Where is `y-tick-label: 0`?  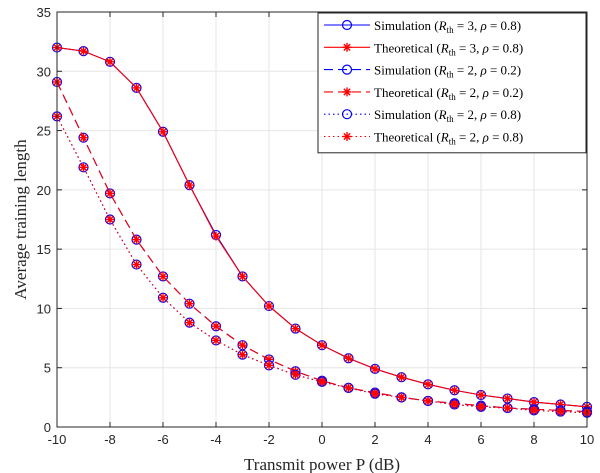
y-tick-label: 0 is located at coordinates (47, 427).